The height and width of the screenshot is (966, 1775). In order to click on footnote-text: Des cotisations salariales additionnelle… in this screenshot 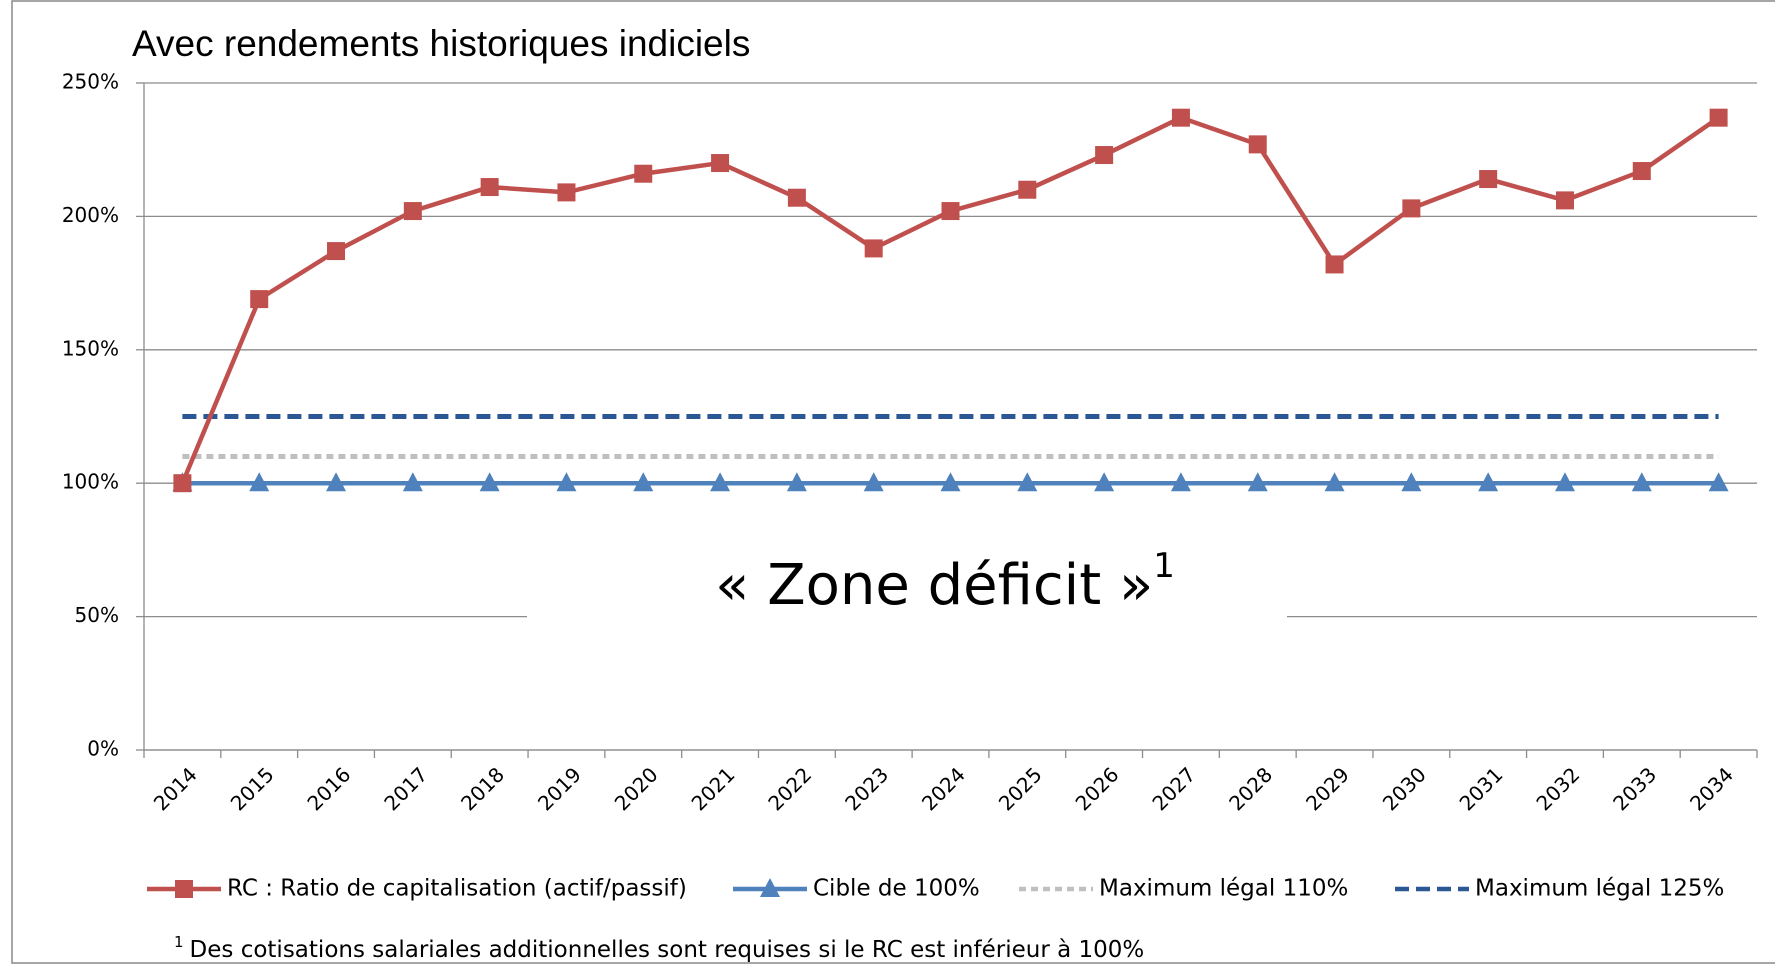, I will do `click(667, 950)`.